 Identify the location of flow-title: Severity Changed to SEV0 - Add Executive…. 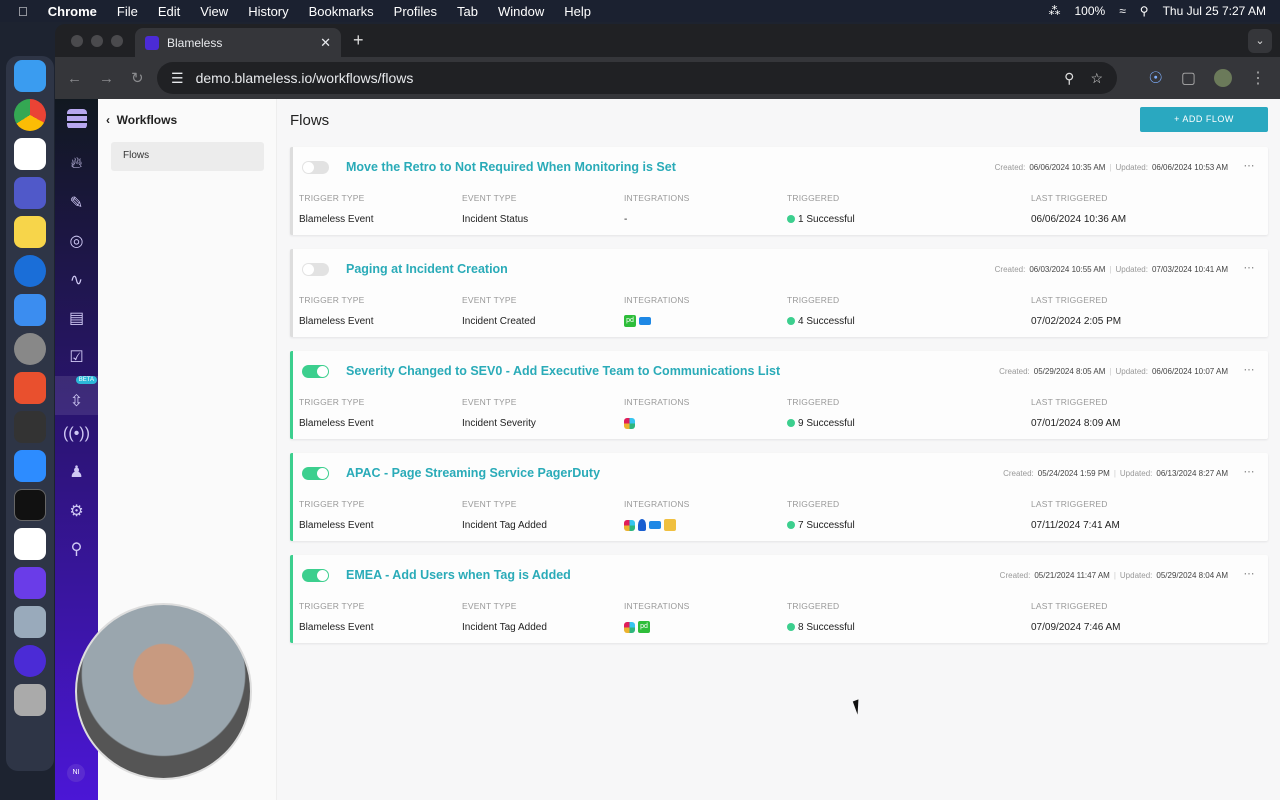
(563, 371).